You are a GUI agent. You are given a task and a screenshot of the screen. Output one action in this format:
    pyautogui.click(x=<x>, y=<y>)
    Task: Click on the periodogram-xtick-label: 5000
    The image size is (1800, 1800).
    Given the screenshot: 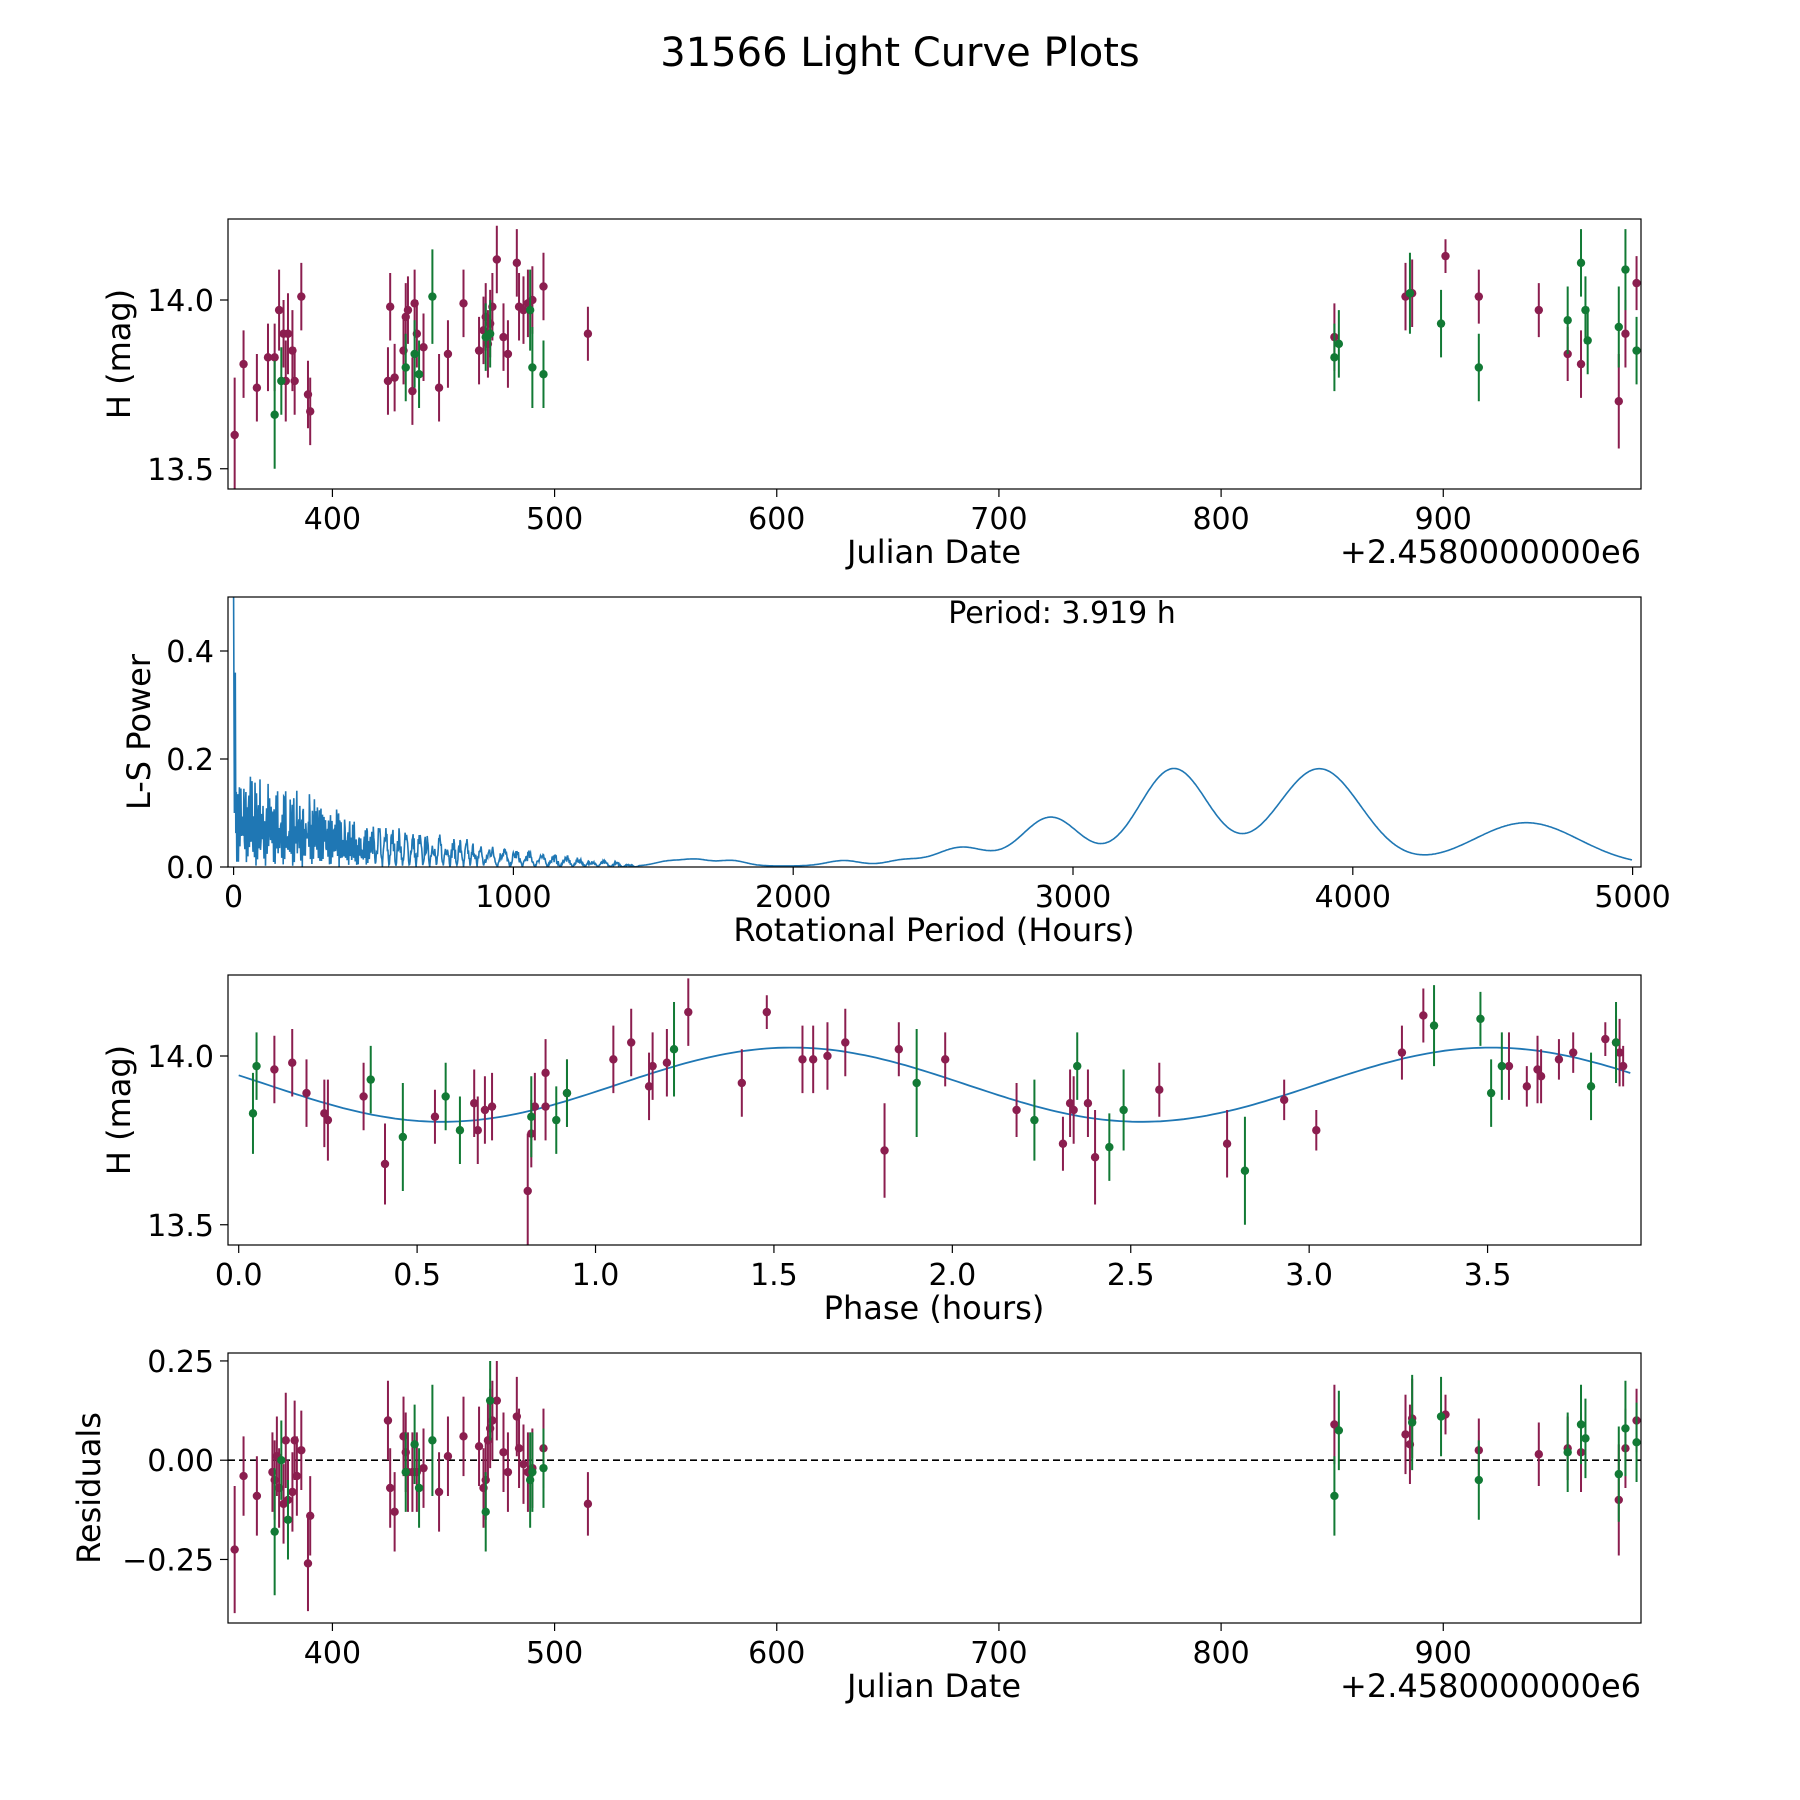 What is the action you would take?
    pyautogui.click(x=1632, y=897)
    